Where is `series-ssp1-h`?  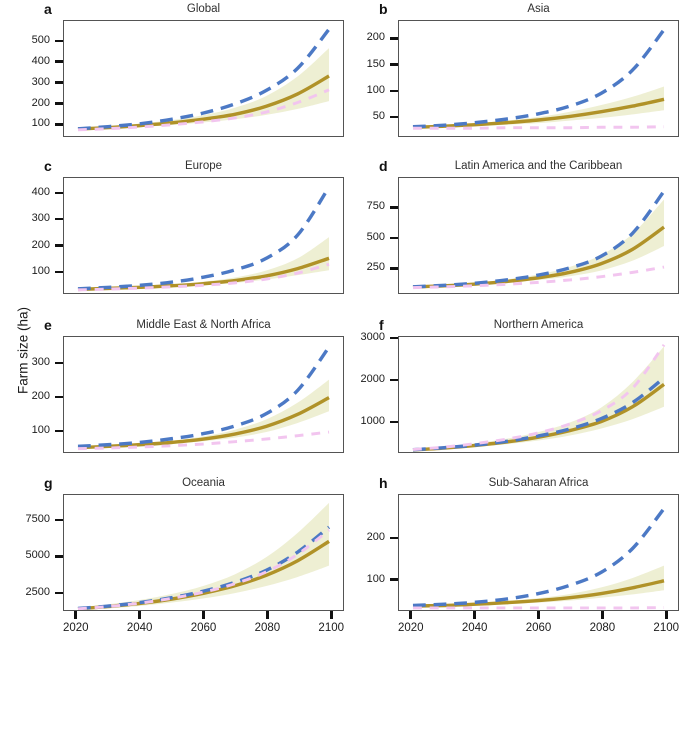 series-ssp1-h is located at coordinates (539, 557).